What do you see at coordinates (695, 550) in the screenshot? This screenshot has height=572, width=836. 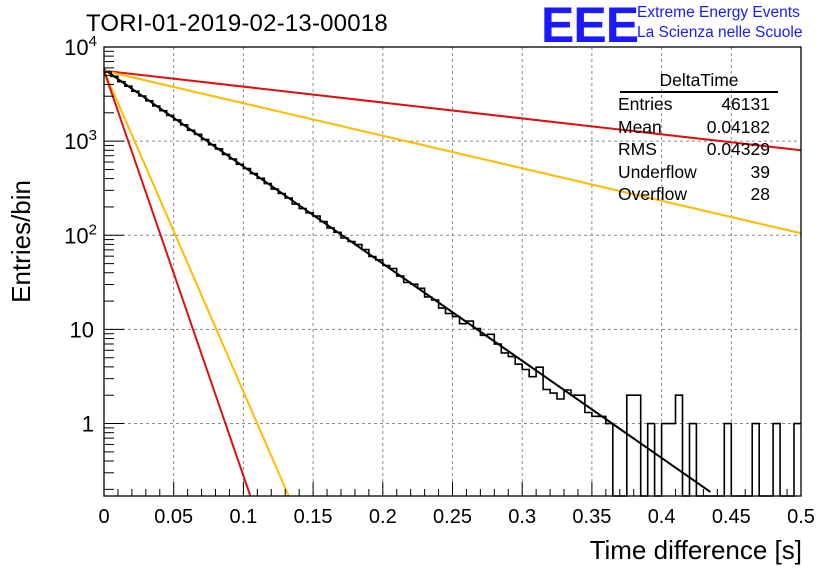 I see `x-axis-label: Time difference [s]` at bounding box center [695, 550].